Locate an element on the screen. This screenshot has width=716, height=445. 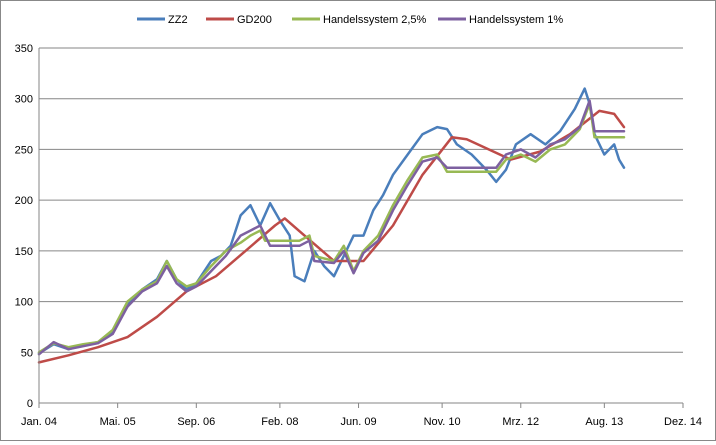
x-tick-label: Mai. 05 is located at coordinates (118, 422).